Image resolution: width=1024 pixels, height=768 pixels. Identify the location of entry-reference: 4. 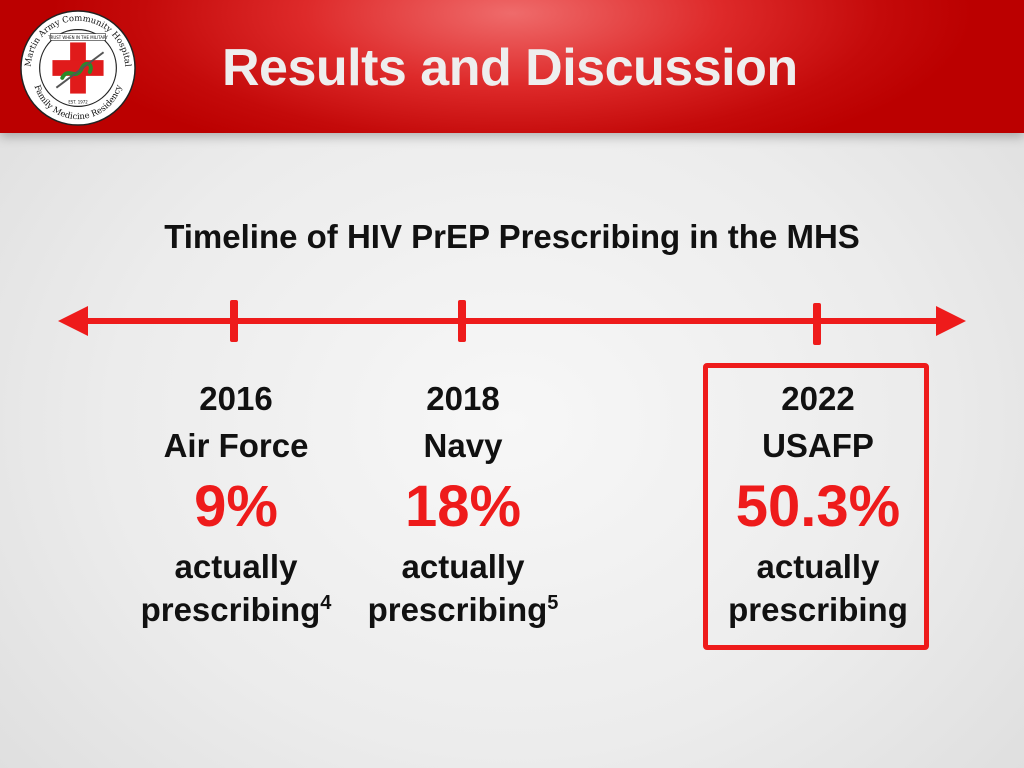
(326, 603).